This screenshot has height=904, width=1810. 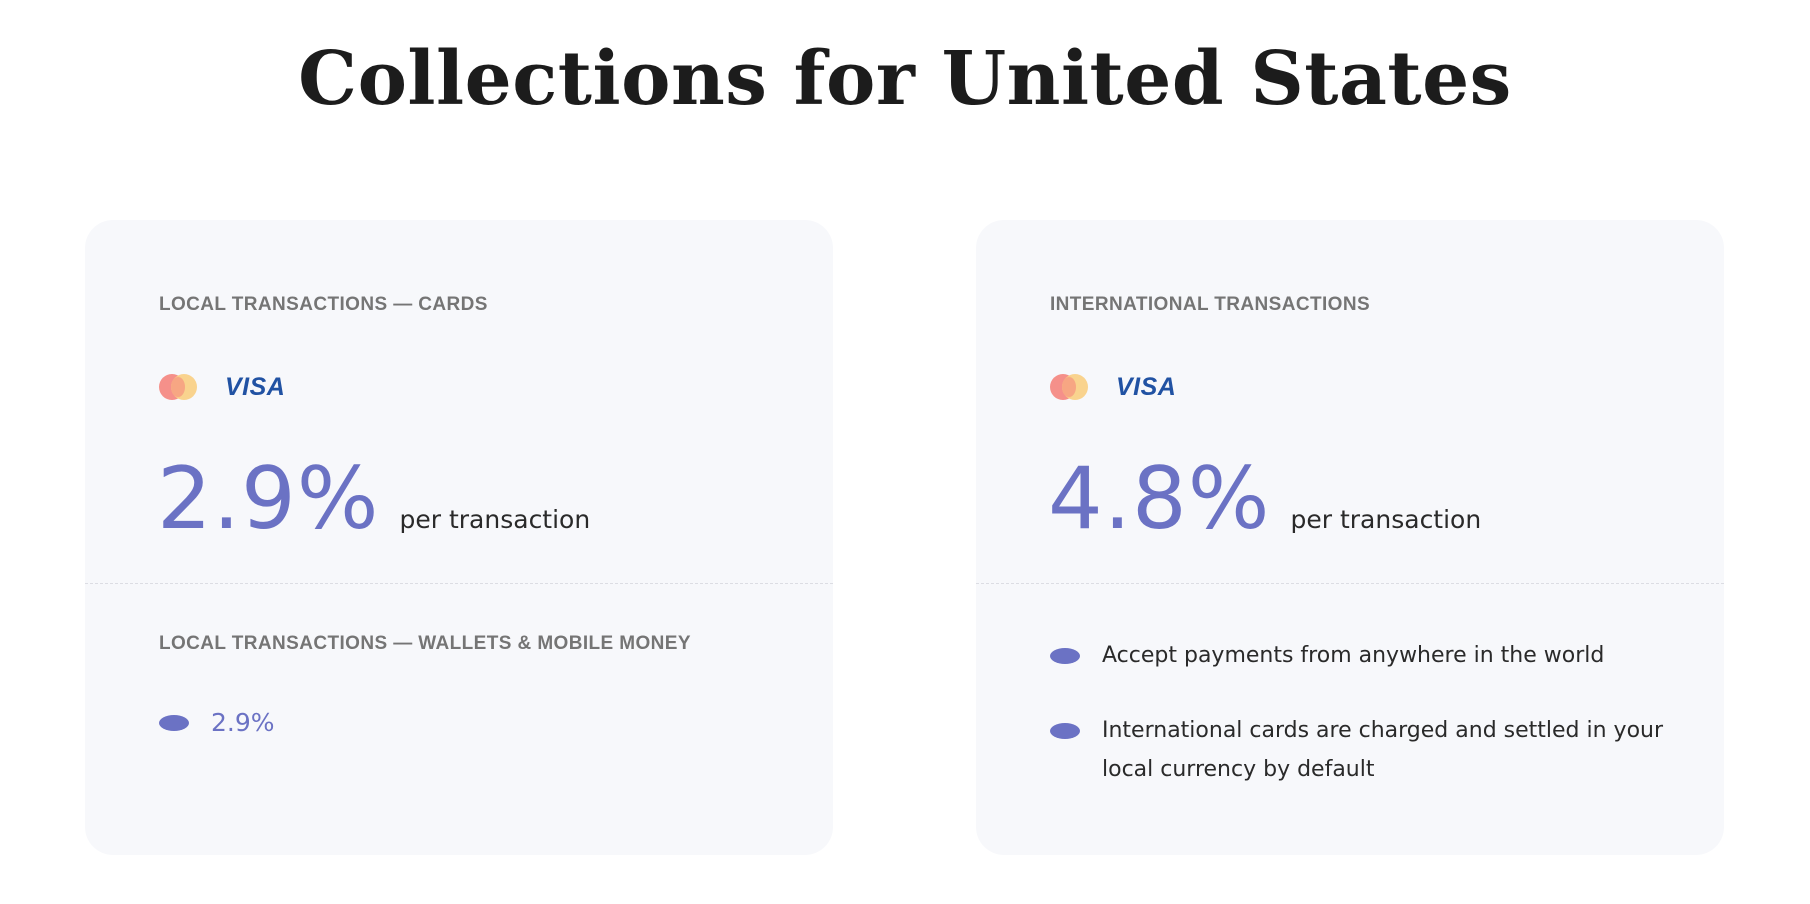 What do you see at coordinates (268, 499) in the screenshot?
I see `rate-value: 2.9%` at bounding box center [268, 499].